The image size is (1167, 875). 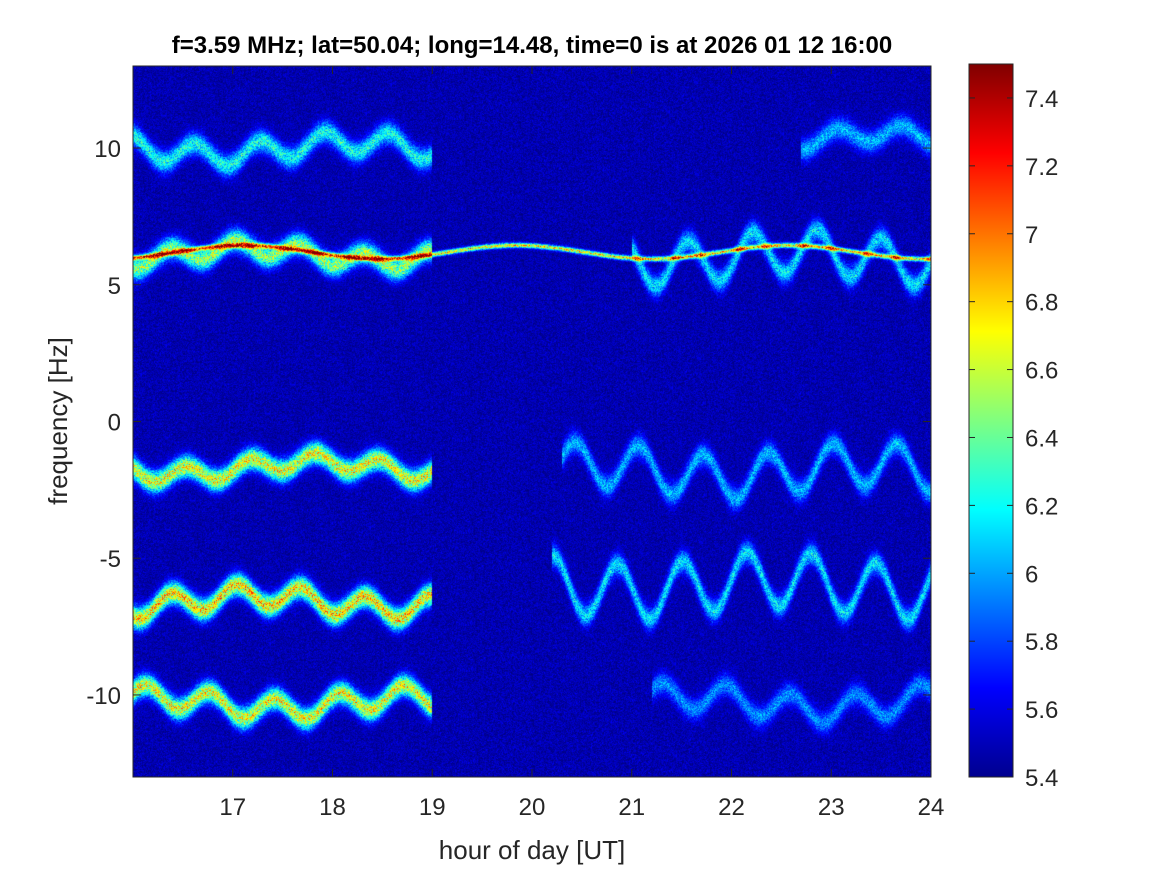 I want to click on colorbar-gradient, so click(x=991, y=420).